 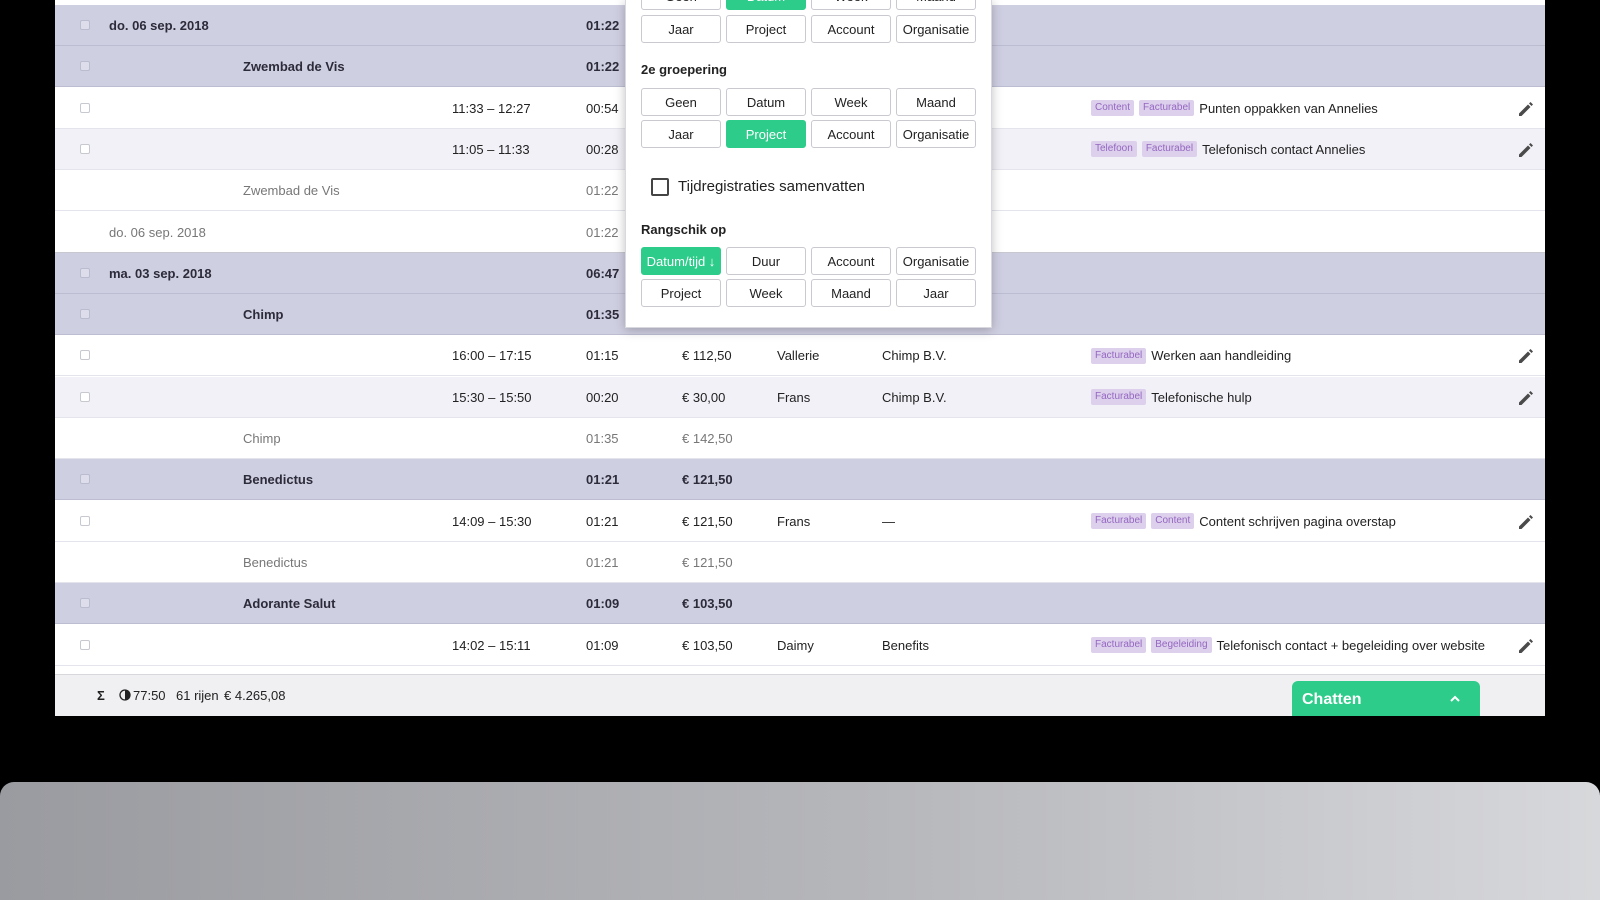 I want to click on row-duration: 01:35, so click(x=603, y=315).